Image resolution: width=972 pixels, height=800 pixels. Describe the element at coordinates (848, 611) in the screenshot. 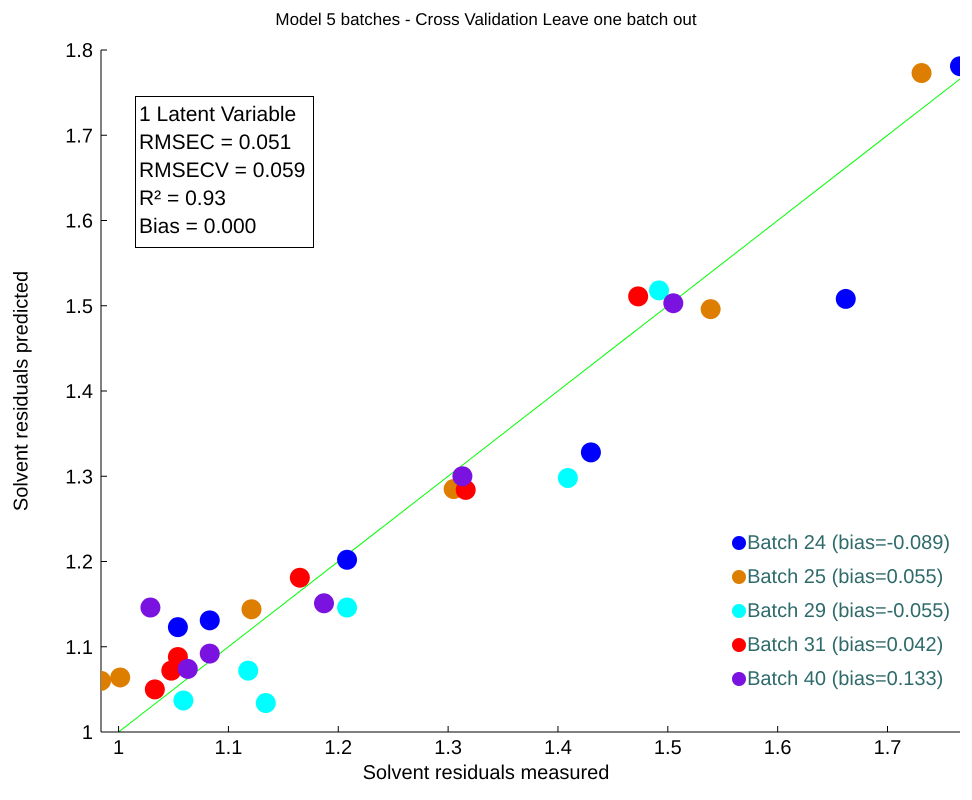

I see `legend-label: Batch 29 (bias=-0.055)` at that location.